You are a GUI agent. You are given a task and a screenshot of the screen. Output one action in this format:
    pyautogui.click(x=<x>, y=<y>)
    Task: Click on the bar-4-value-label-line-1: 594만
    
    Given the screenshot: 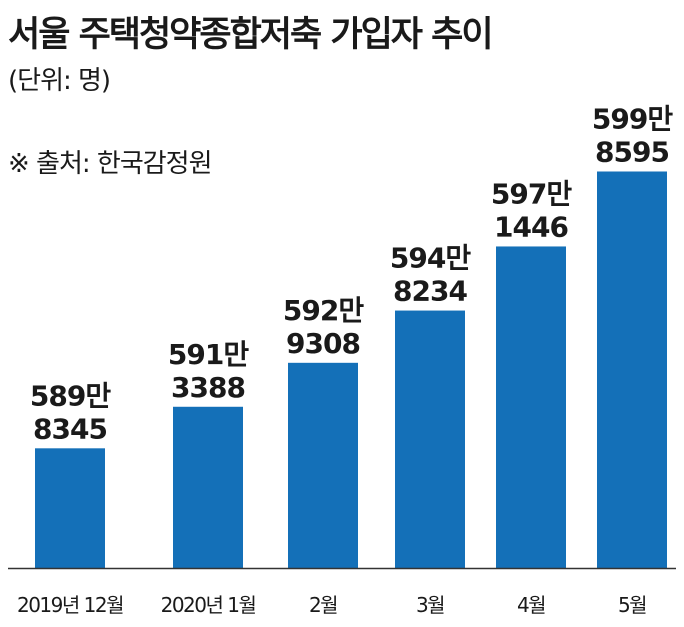 What is the action you would take?
    pyautogui.click(x=430, y=258)
    